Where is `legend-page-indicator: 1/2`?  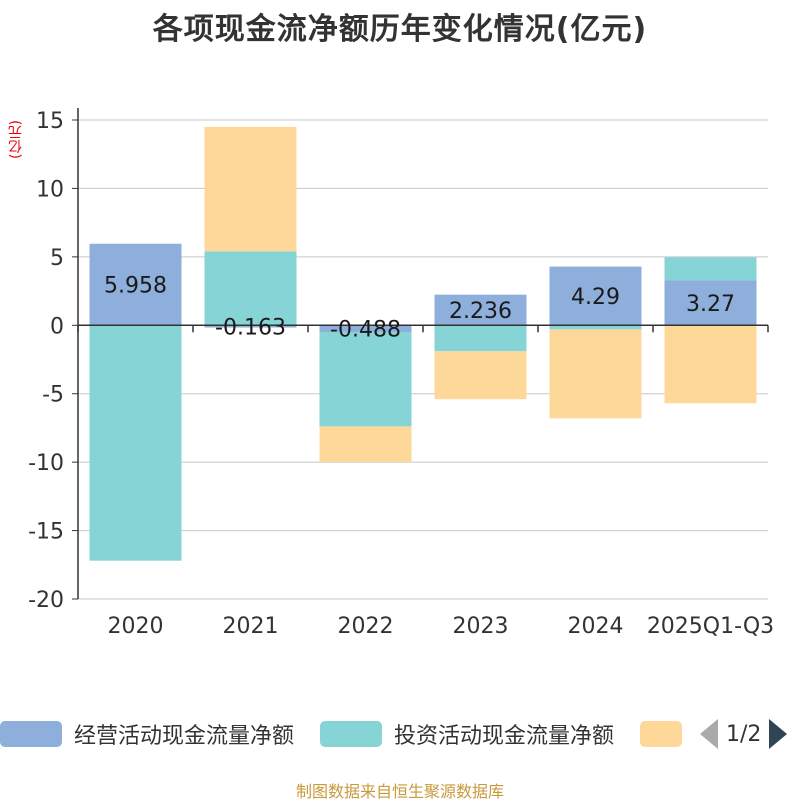 legend-page-indicator: 1/2 is located at coordinates (744, 734).